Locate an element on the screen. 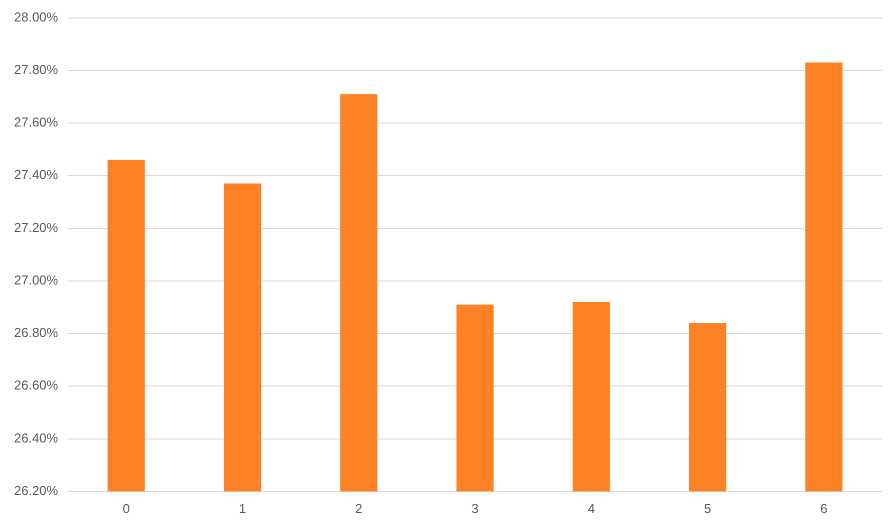 The image size is (892, 531). x-tick-label: 3 is located at coordinates (475, 508).